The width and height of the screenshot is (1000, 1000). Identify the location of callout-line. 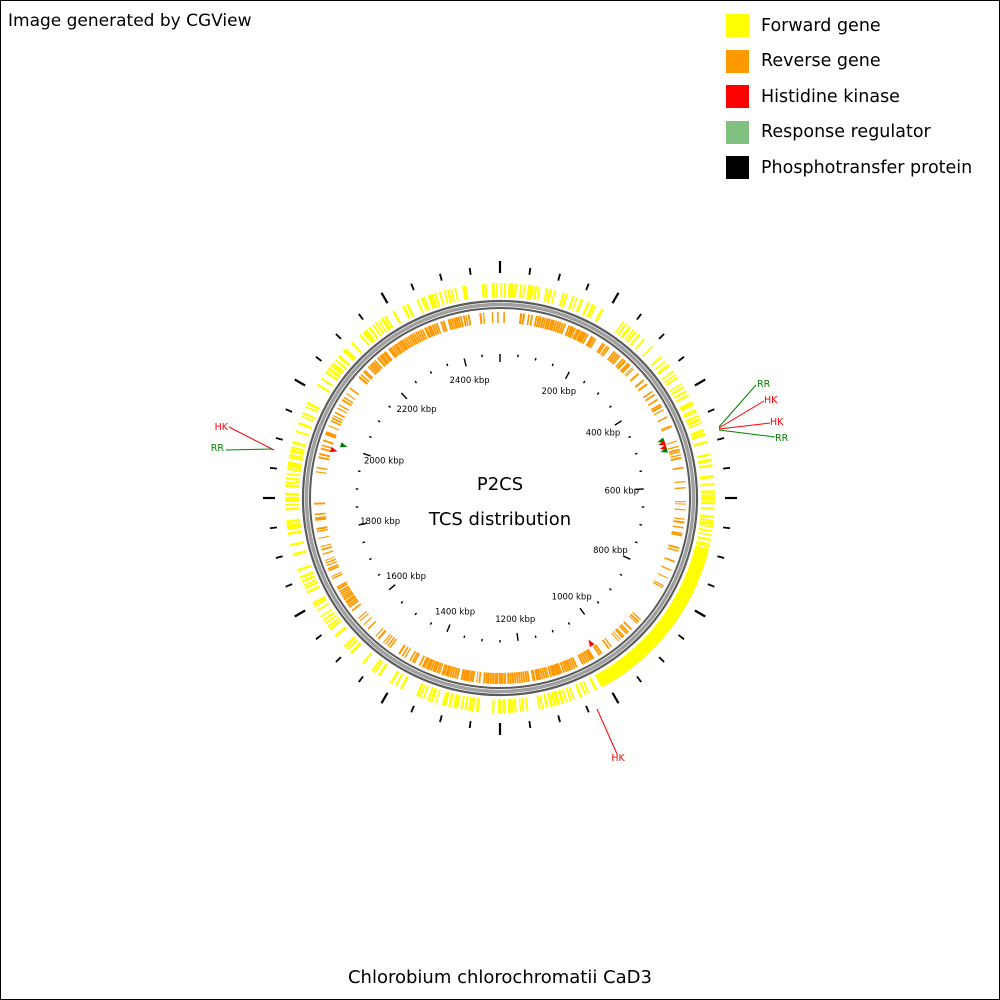
(251, 438).